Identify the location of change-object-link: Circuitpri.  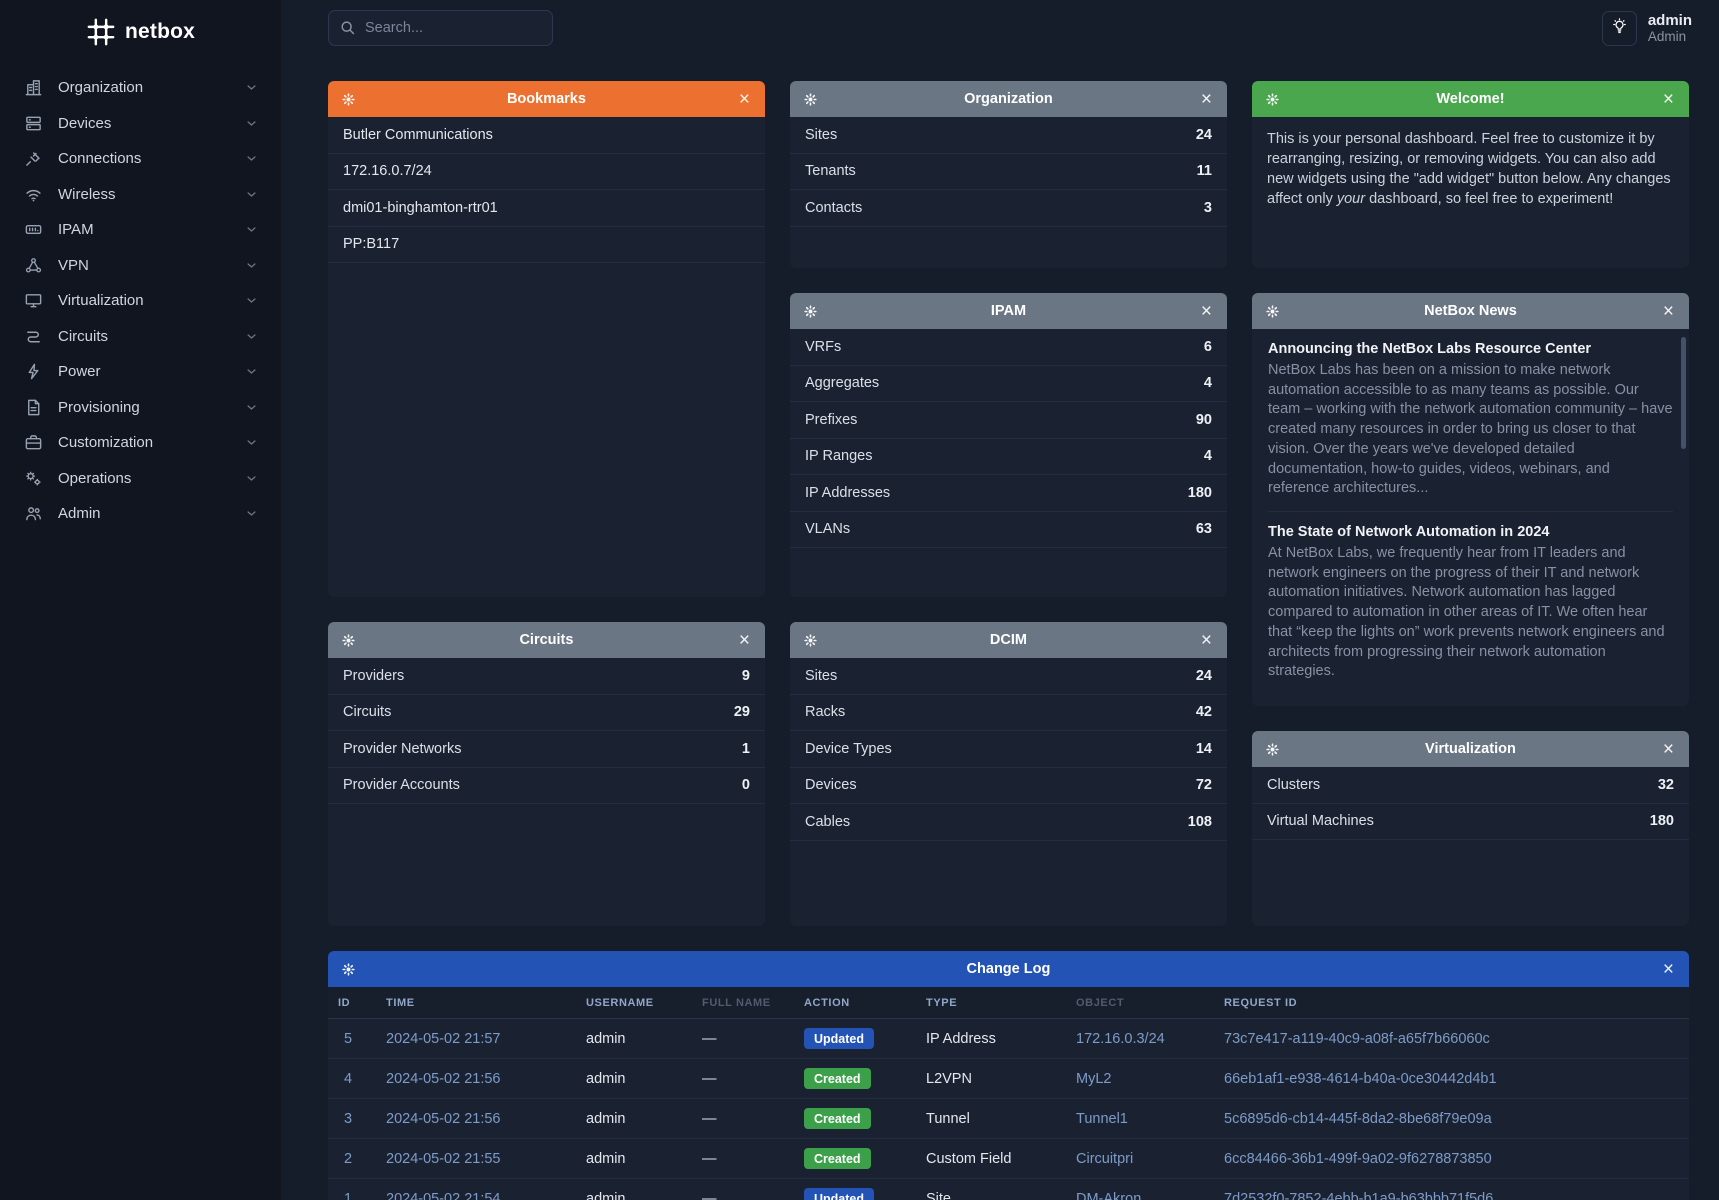
(1105, 1158).